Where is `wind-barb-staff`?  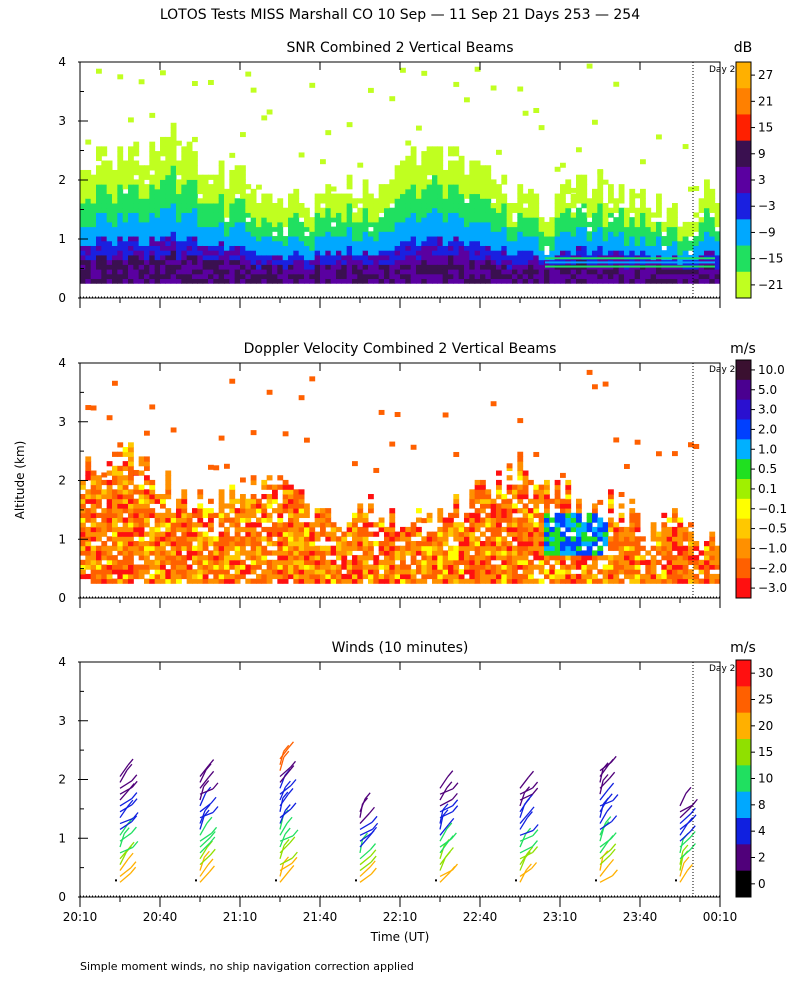
wind-barb-staff is located at coordinates (526, 833).